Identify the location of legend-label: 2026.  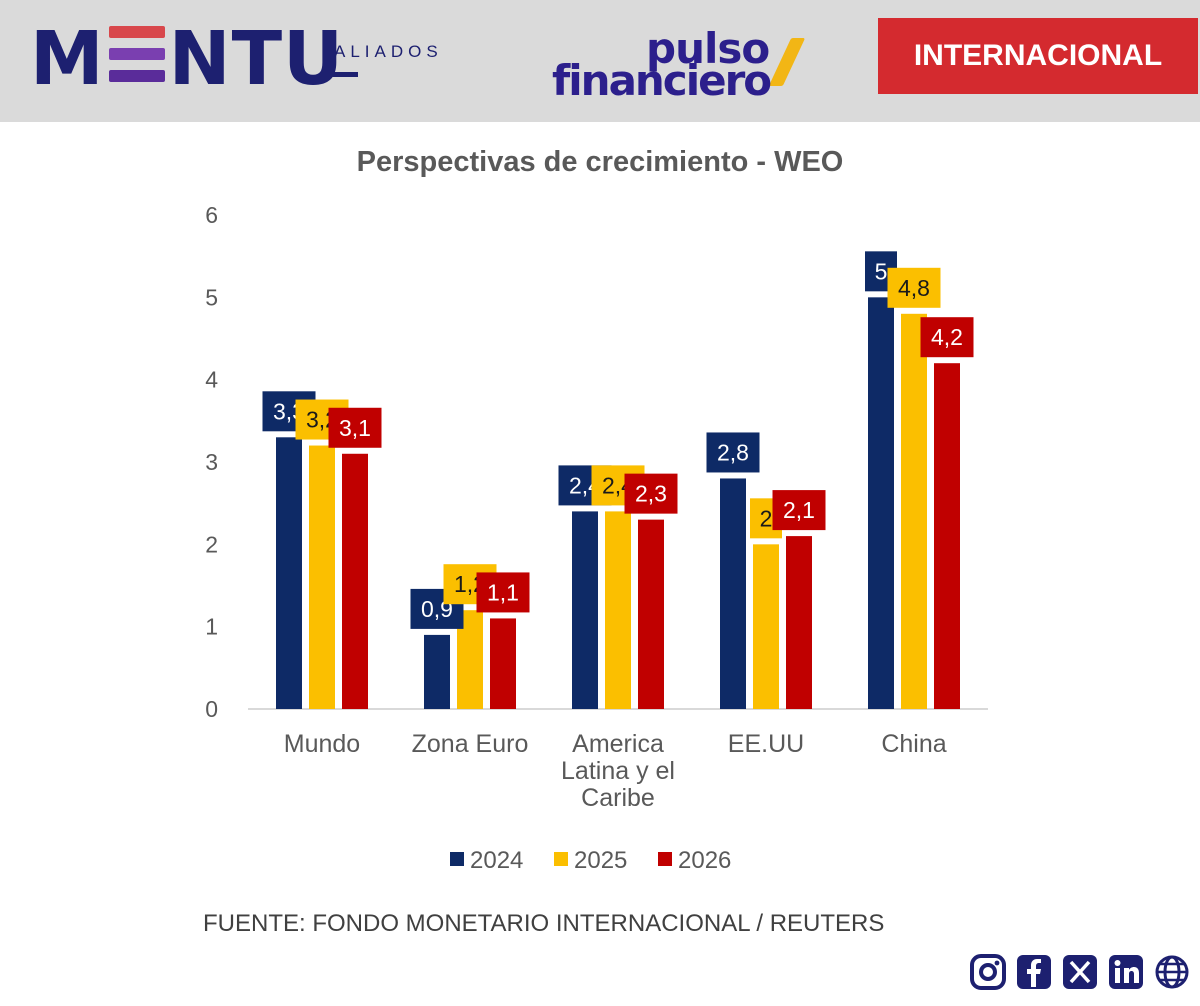
(704, 860).